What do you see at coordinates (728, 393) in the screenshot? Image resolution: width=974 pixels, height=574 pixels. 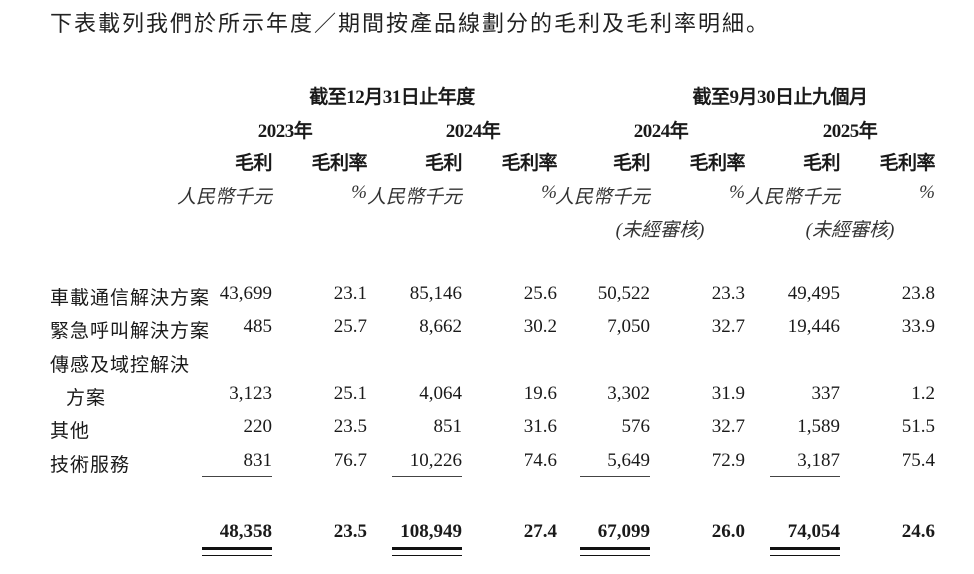 I see `cell: 31.9` at bounding box center [728, 393].